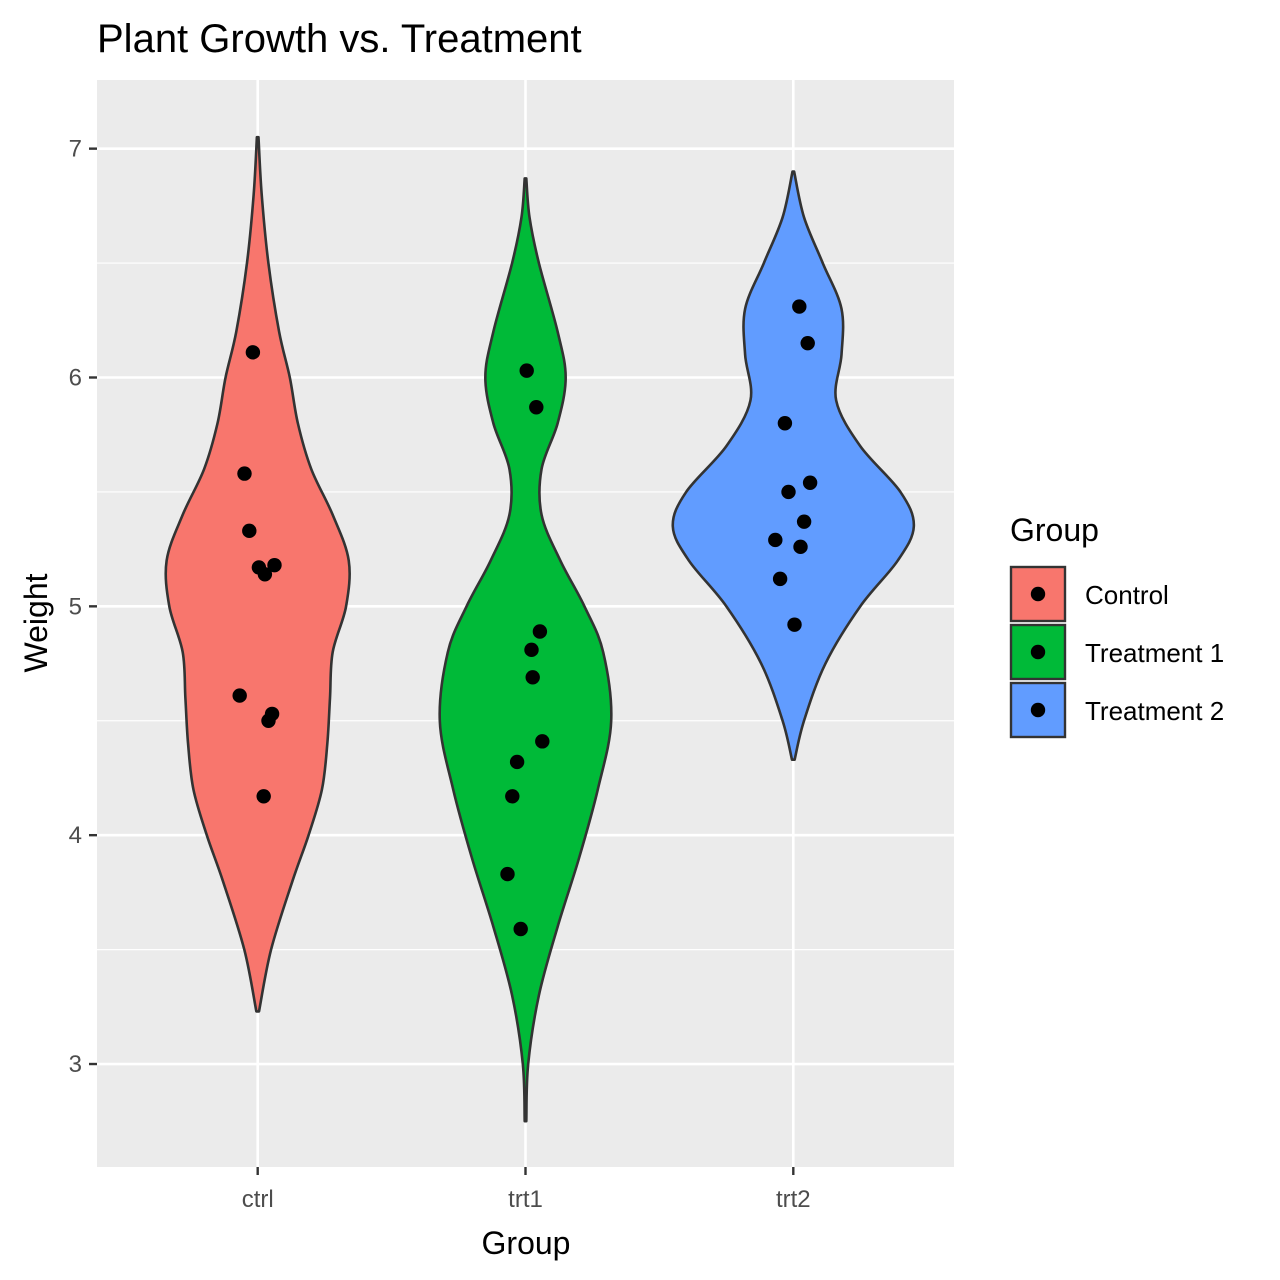 The image size is (1280, 1280). What do you see at coordinates (75, 835) in the screenshot?
I see `y-tick-label: 4` at bounding box center [75, 835].